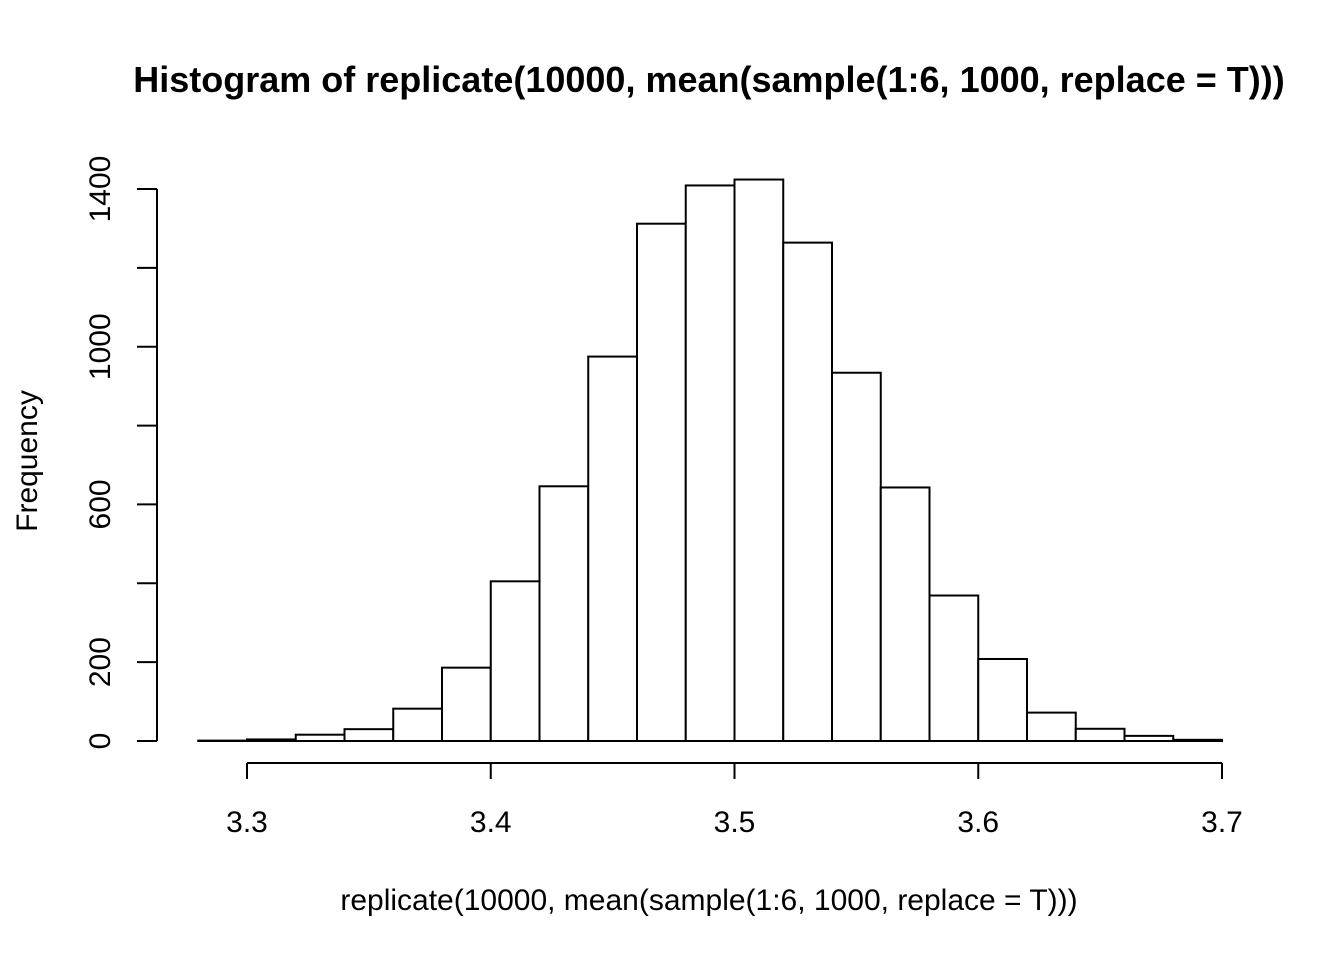 This screenshot has height=960, width=1344. I want to click on y-axis-label: Frequency, so click(27, 461).